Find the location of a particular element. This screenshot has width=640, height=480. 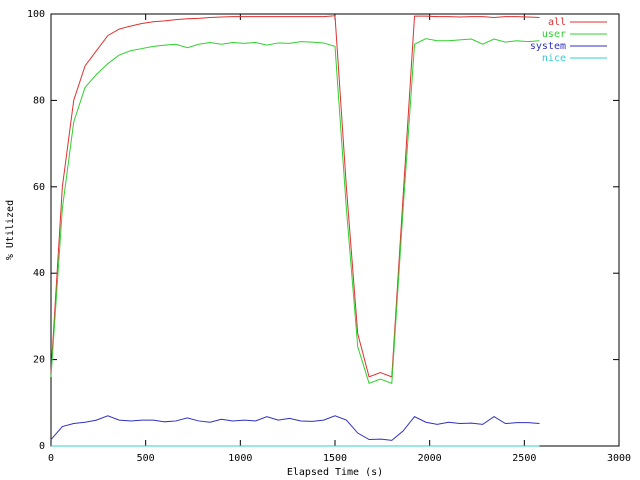

x-axis-label: Elapsed Time (s) is located at coordinates (335, 472).